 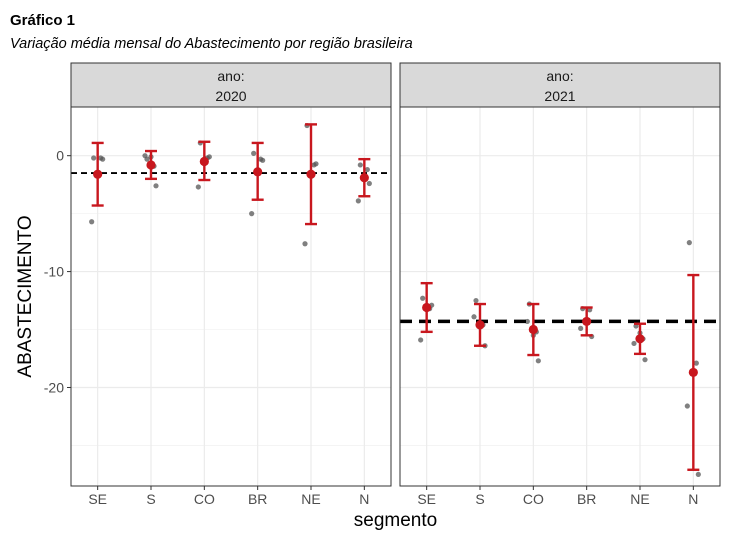 I want to click on y-tick-label: -10, so click(x=54, y=272).